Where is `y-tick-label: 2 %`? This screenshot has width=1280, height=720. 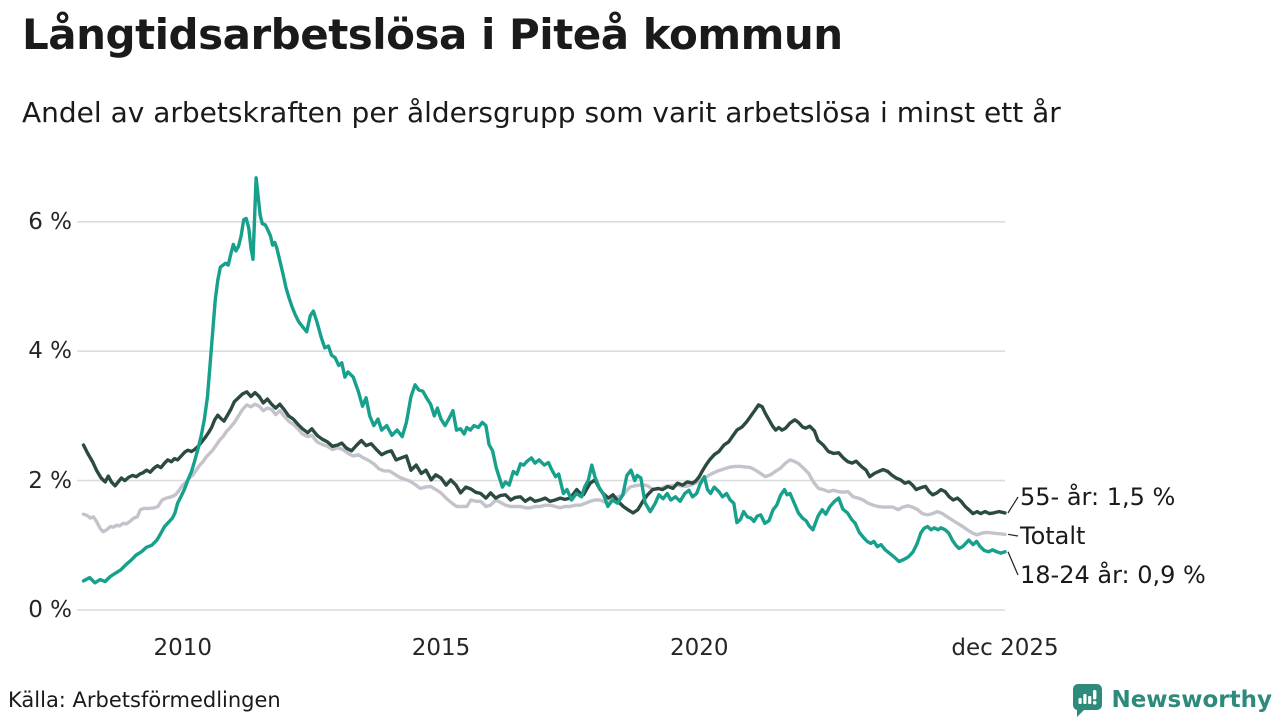
y-tick-label: 2 % is located at coordinates (50, 480).